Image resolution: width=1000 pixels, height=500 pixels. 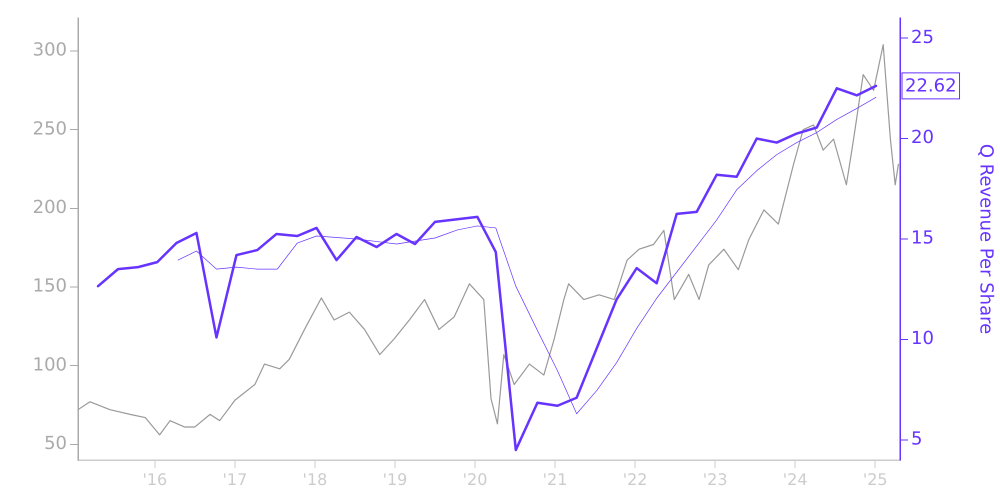 I want to click on y-tick-label: 300, so click(x=49, y=50).